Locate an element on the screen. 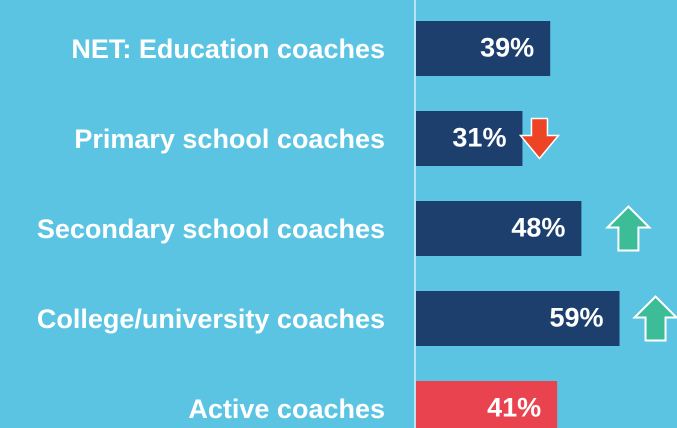 The image size is (677, 428). category-label: Secondary school coaches is located at coordinates (210, 228).